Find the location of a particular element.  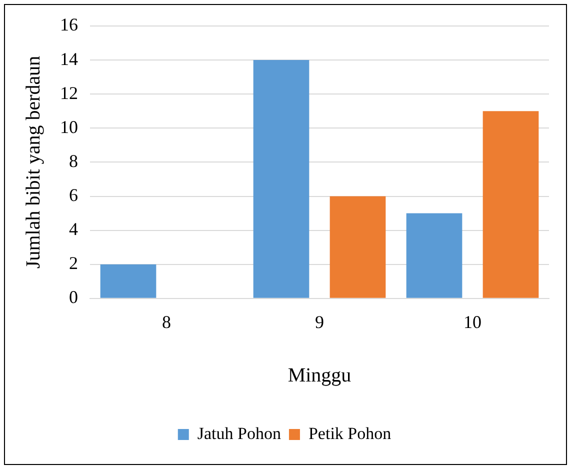

y-tick-label: 0 is located at coordinates (73, 297).